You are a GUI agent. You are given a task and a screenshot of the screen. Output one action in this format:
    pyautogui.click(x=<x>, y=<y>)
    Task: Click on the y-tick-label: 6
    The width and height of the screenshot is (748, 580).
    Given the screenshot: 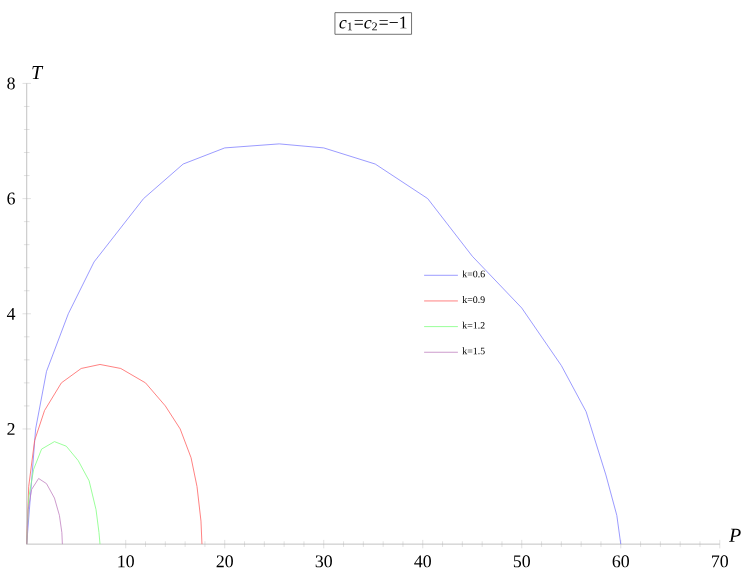 What is the action you would take?
    pyautogui.click(x=11, y=198)
    